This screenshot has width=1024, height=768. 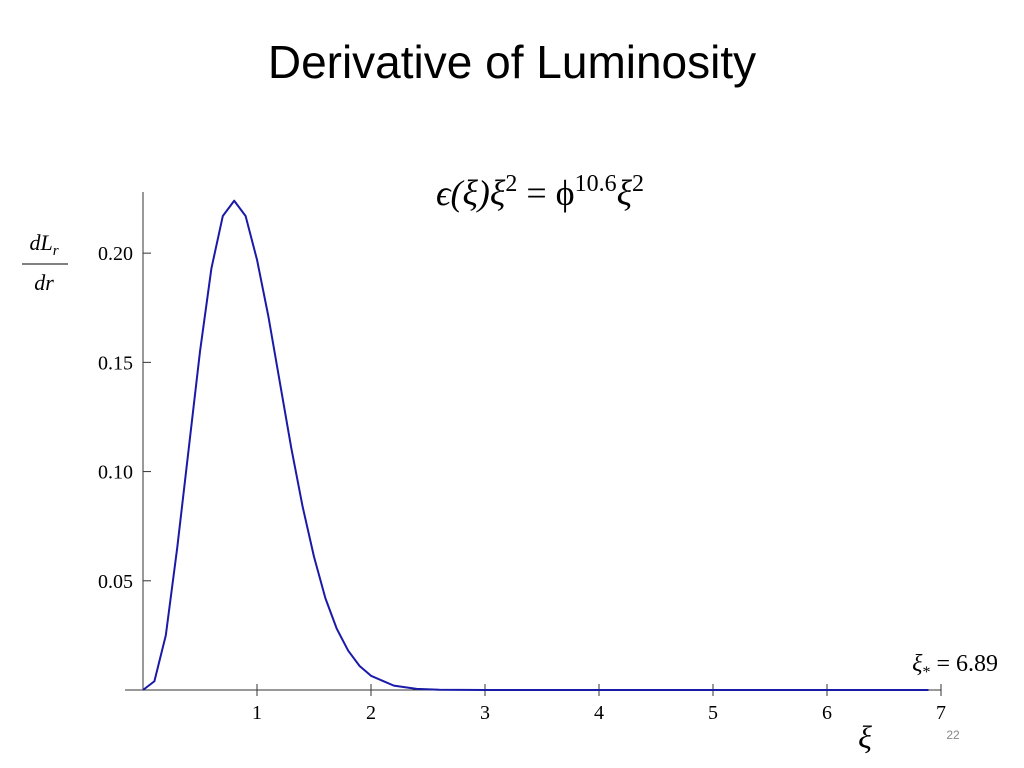 I want to click on annotation: ξ* = 6.89, so click(x=955, y=666).